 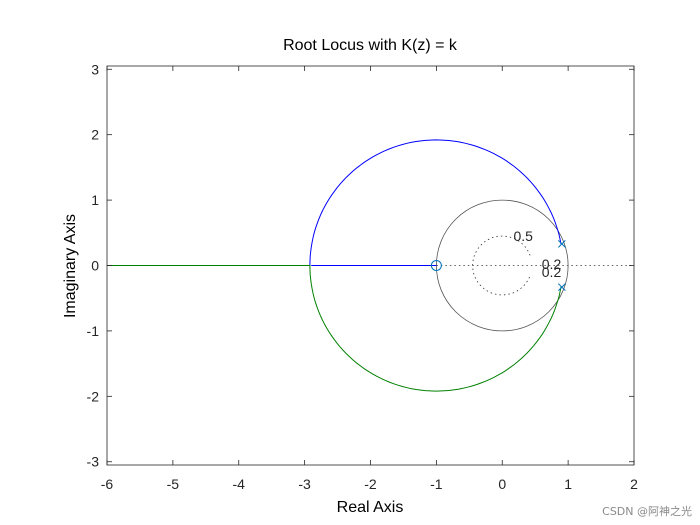 What do you see at coordinates (501, 265) in the screenshot?
I see `damping-grid-curve` at bounding box center [501, 265].